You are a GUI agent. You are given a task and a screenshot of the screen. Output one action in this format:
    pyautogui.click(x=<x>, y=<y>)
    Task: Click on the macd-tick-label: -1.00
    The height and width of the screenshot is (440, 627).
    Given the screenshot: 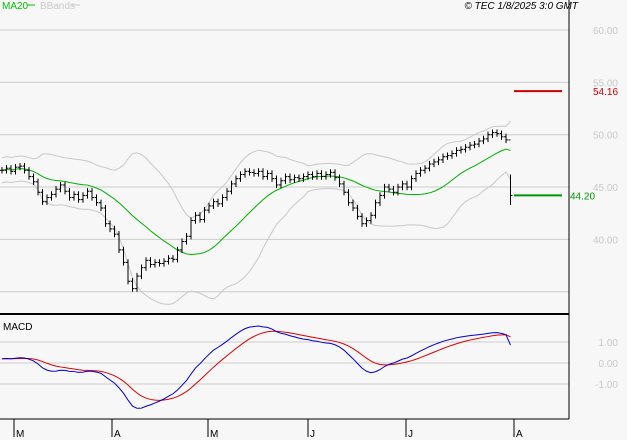 What is the action you would take?
    pyautogui.click(x=606, y=385)
    